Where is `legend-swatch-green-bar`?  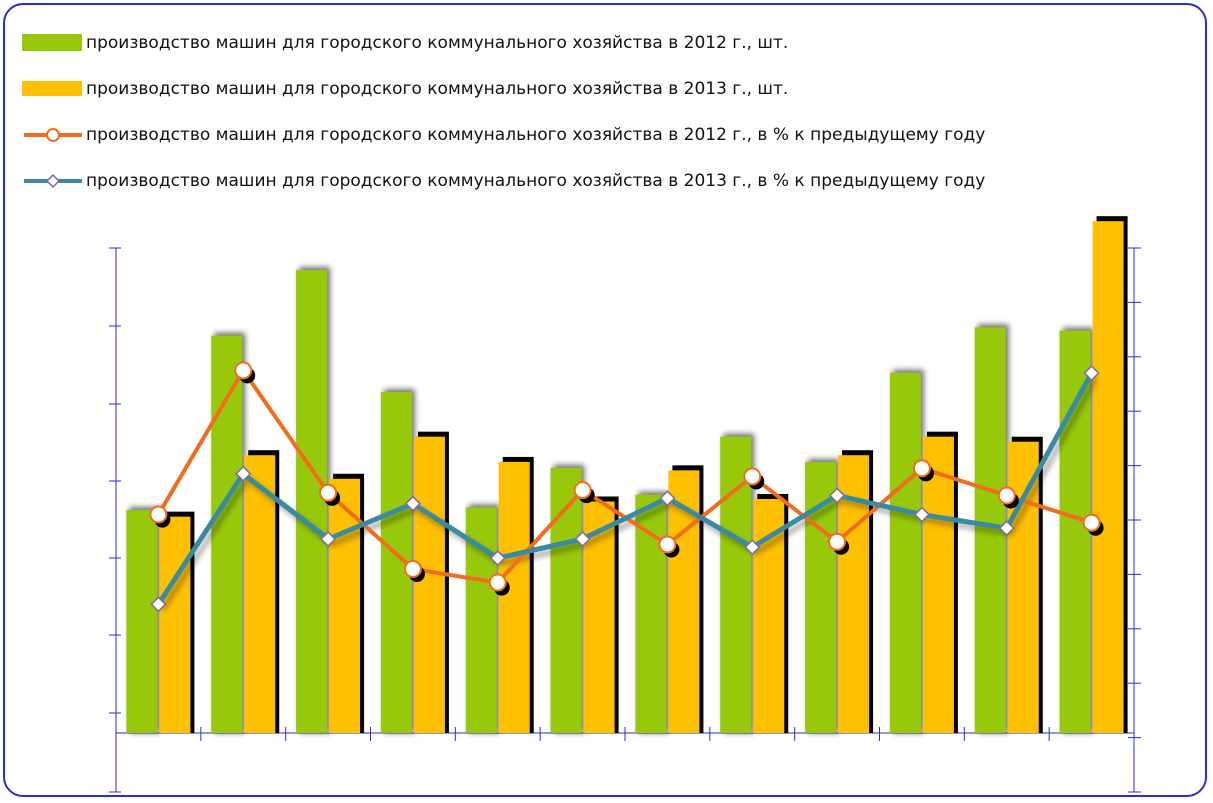
legend-swatch-green-bar is located at coordinates (52, 42).